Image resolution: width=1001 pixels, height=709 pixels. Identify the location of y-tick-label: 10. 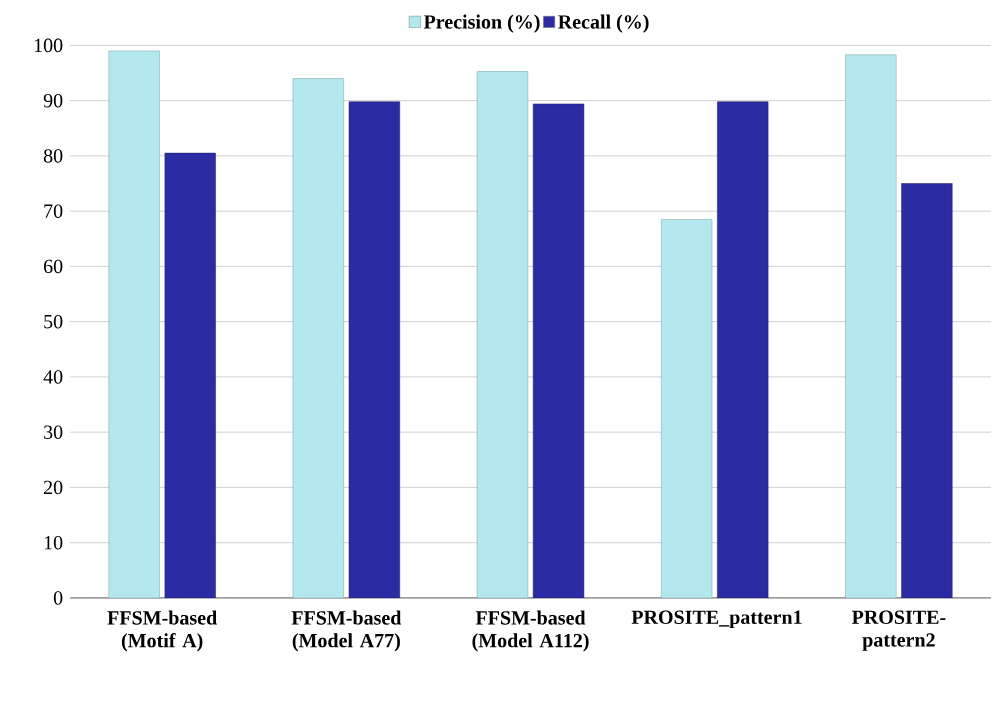
(53, 543).